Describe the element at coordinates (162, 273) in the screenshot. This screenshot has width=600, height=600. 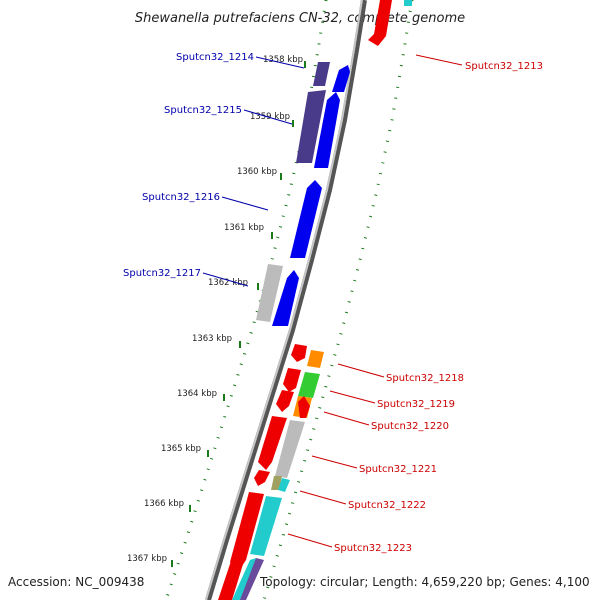
I see `gene-label: Sputcn32_1217` at that location.